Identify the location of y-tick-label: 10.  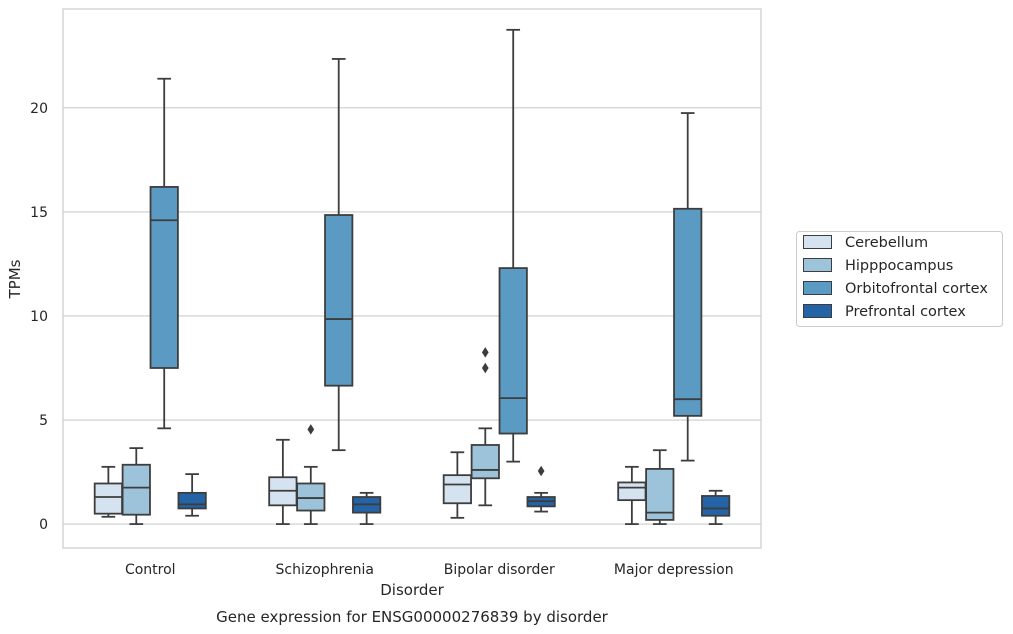
(39, 317).